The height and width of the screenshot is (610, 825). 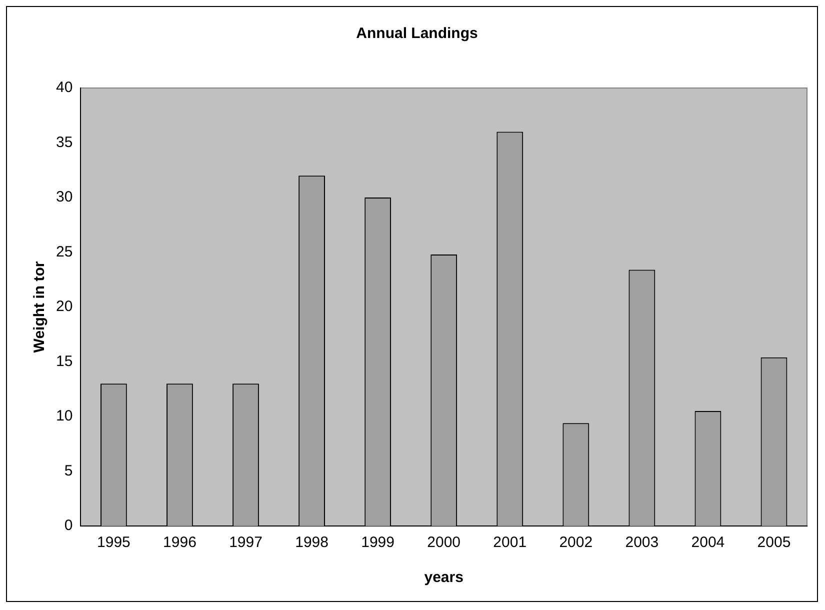 What do you see at coordinates (642, 543) in the screenshot?
I see `x-tick-label: 2003` at bounding box center [642, 543].